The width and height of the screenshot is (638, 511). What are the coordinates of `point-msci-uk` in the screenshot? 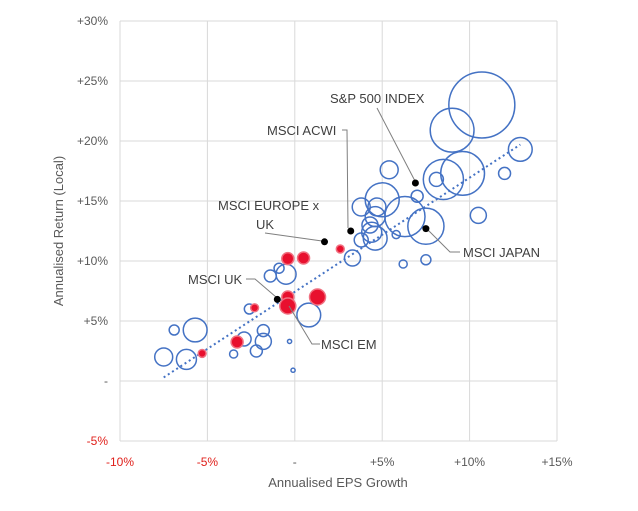 It's located at (277, 299).